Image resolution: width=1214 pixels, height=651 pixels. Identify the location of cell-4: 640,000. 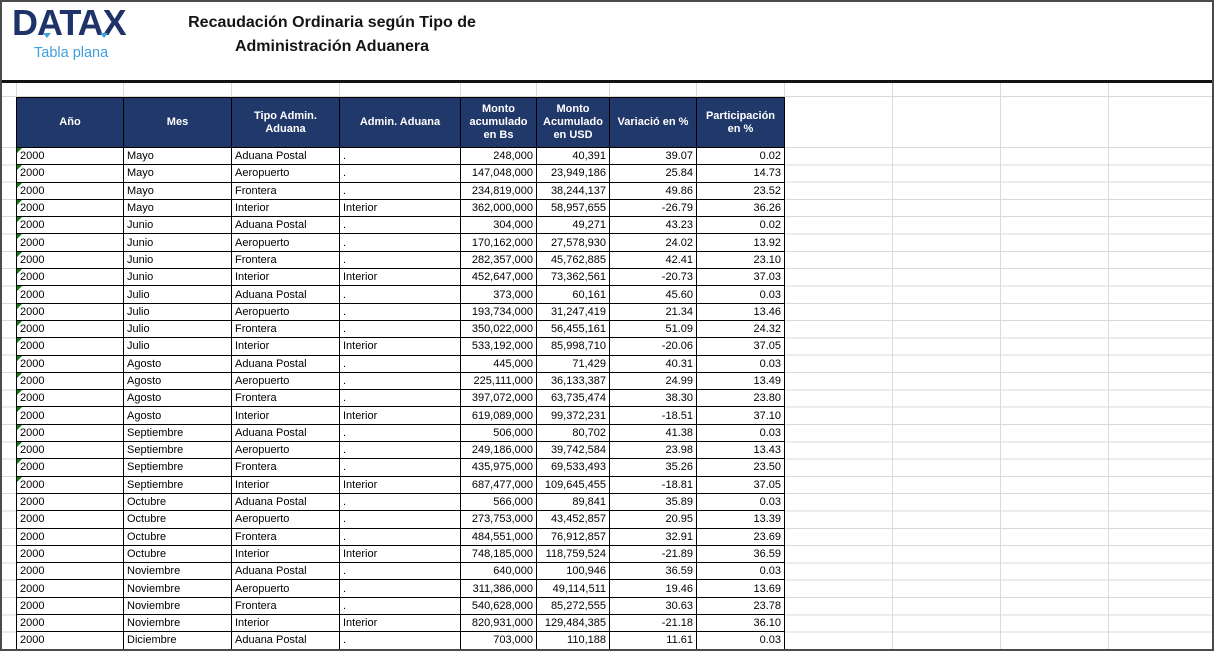
(498, 571).